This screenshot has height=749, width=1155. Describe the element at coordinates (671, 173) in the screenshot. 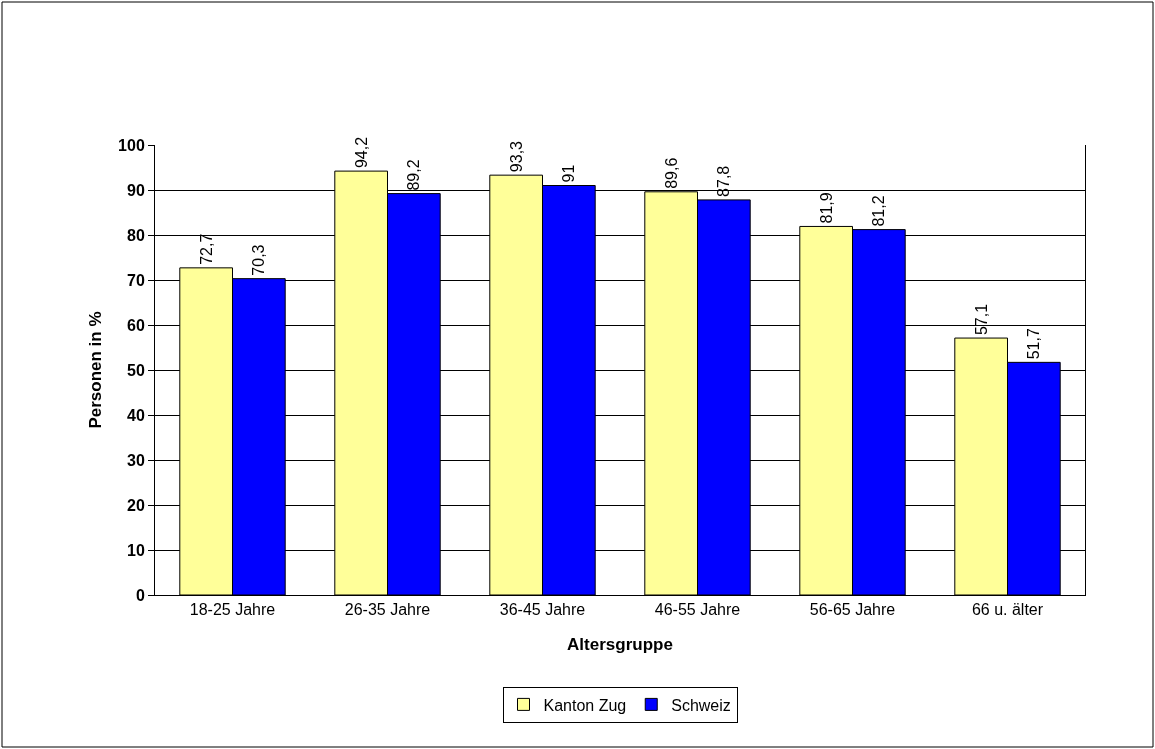

I see `data-label: 89,6` at that location.